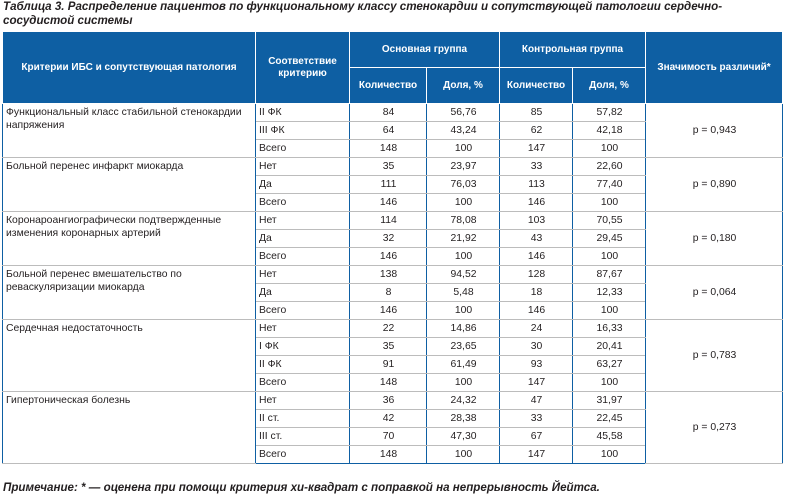 This screenshot has width=786, height=496. Describe the element at coordinates (388, 220) in the screenshot. I see `main-quantity-cell: 114` at that location.